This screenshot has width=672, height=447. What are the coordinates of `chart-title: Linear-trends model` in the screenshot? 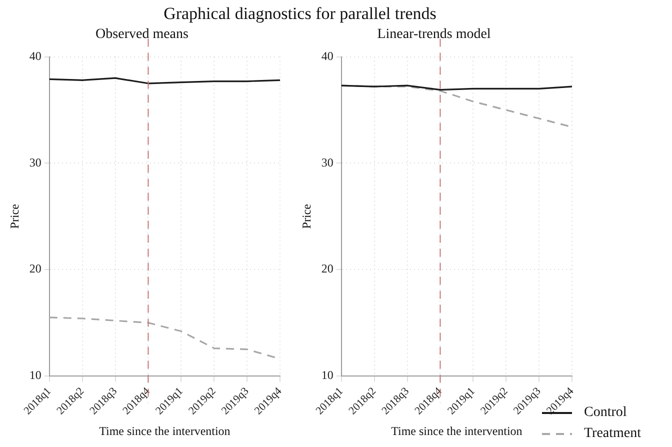 It's located at (434, 34).